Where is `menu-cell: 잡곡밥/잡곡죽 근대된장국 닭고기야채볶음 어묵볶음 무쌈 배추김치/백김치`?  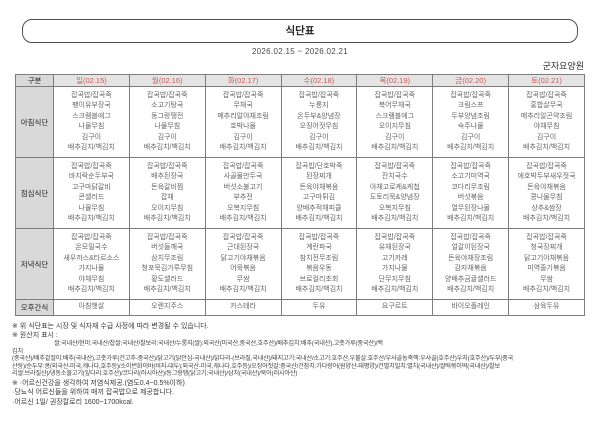
menu-cell: 잡곡밥/잡곡죽 근대된장국 닭고기야채볶음 어묵볶음 무쌈 배추김치/백김치 is located at coordinates (243, 264).